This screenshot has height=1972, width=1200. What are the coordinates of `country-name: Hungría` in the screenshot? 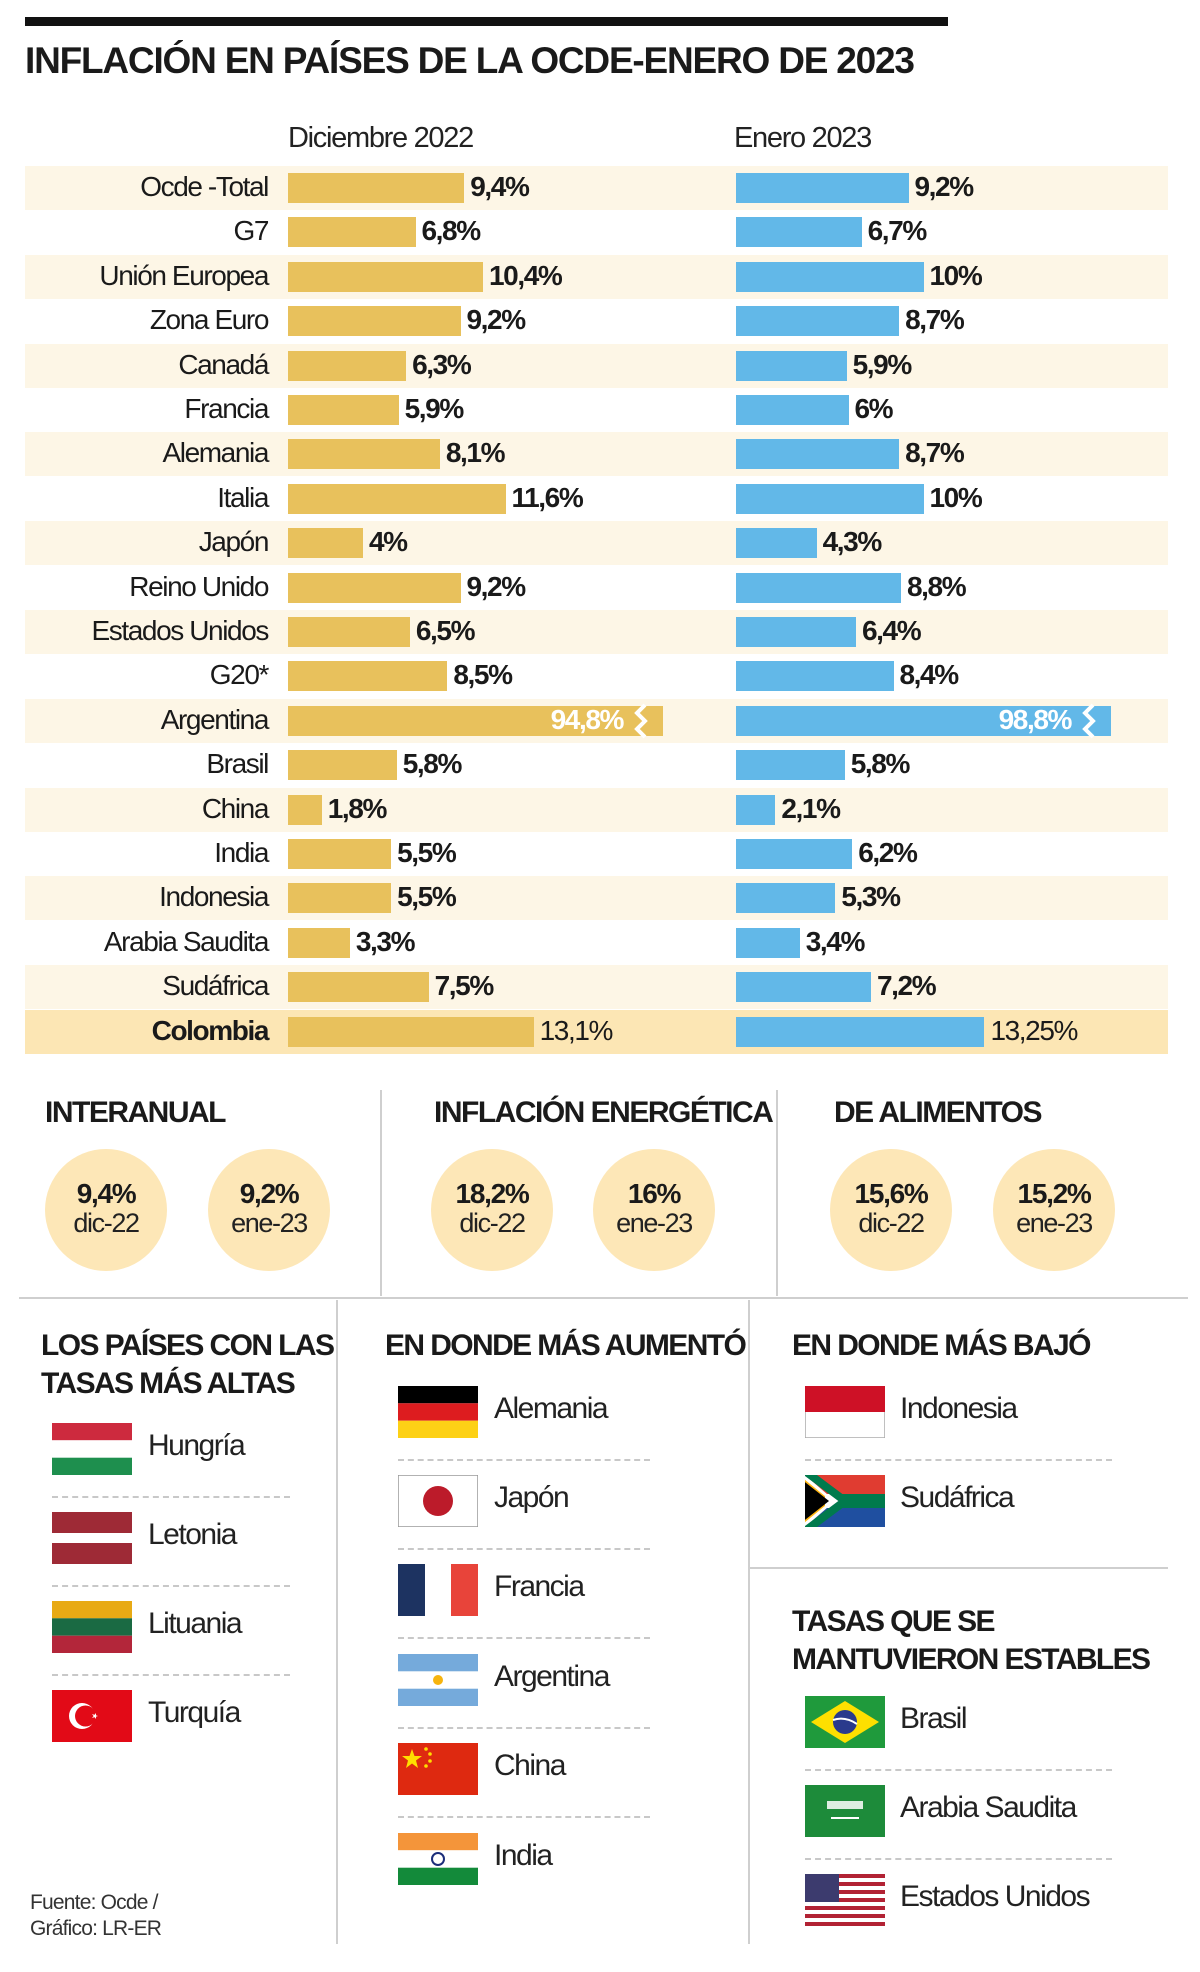 It's located at (197, 1445).